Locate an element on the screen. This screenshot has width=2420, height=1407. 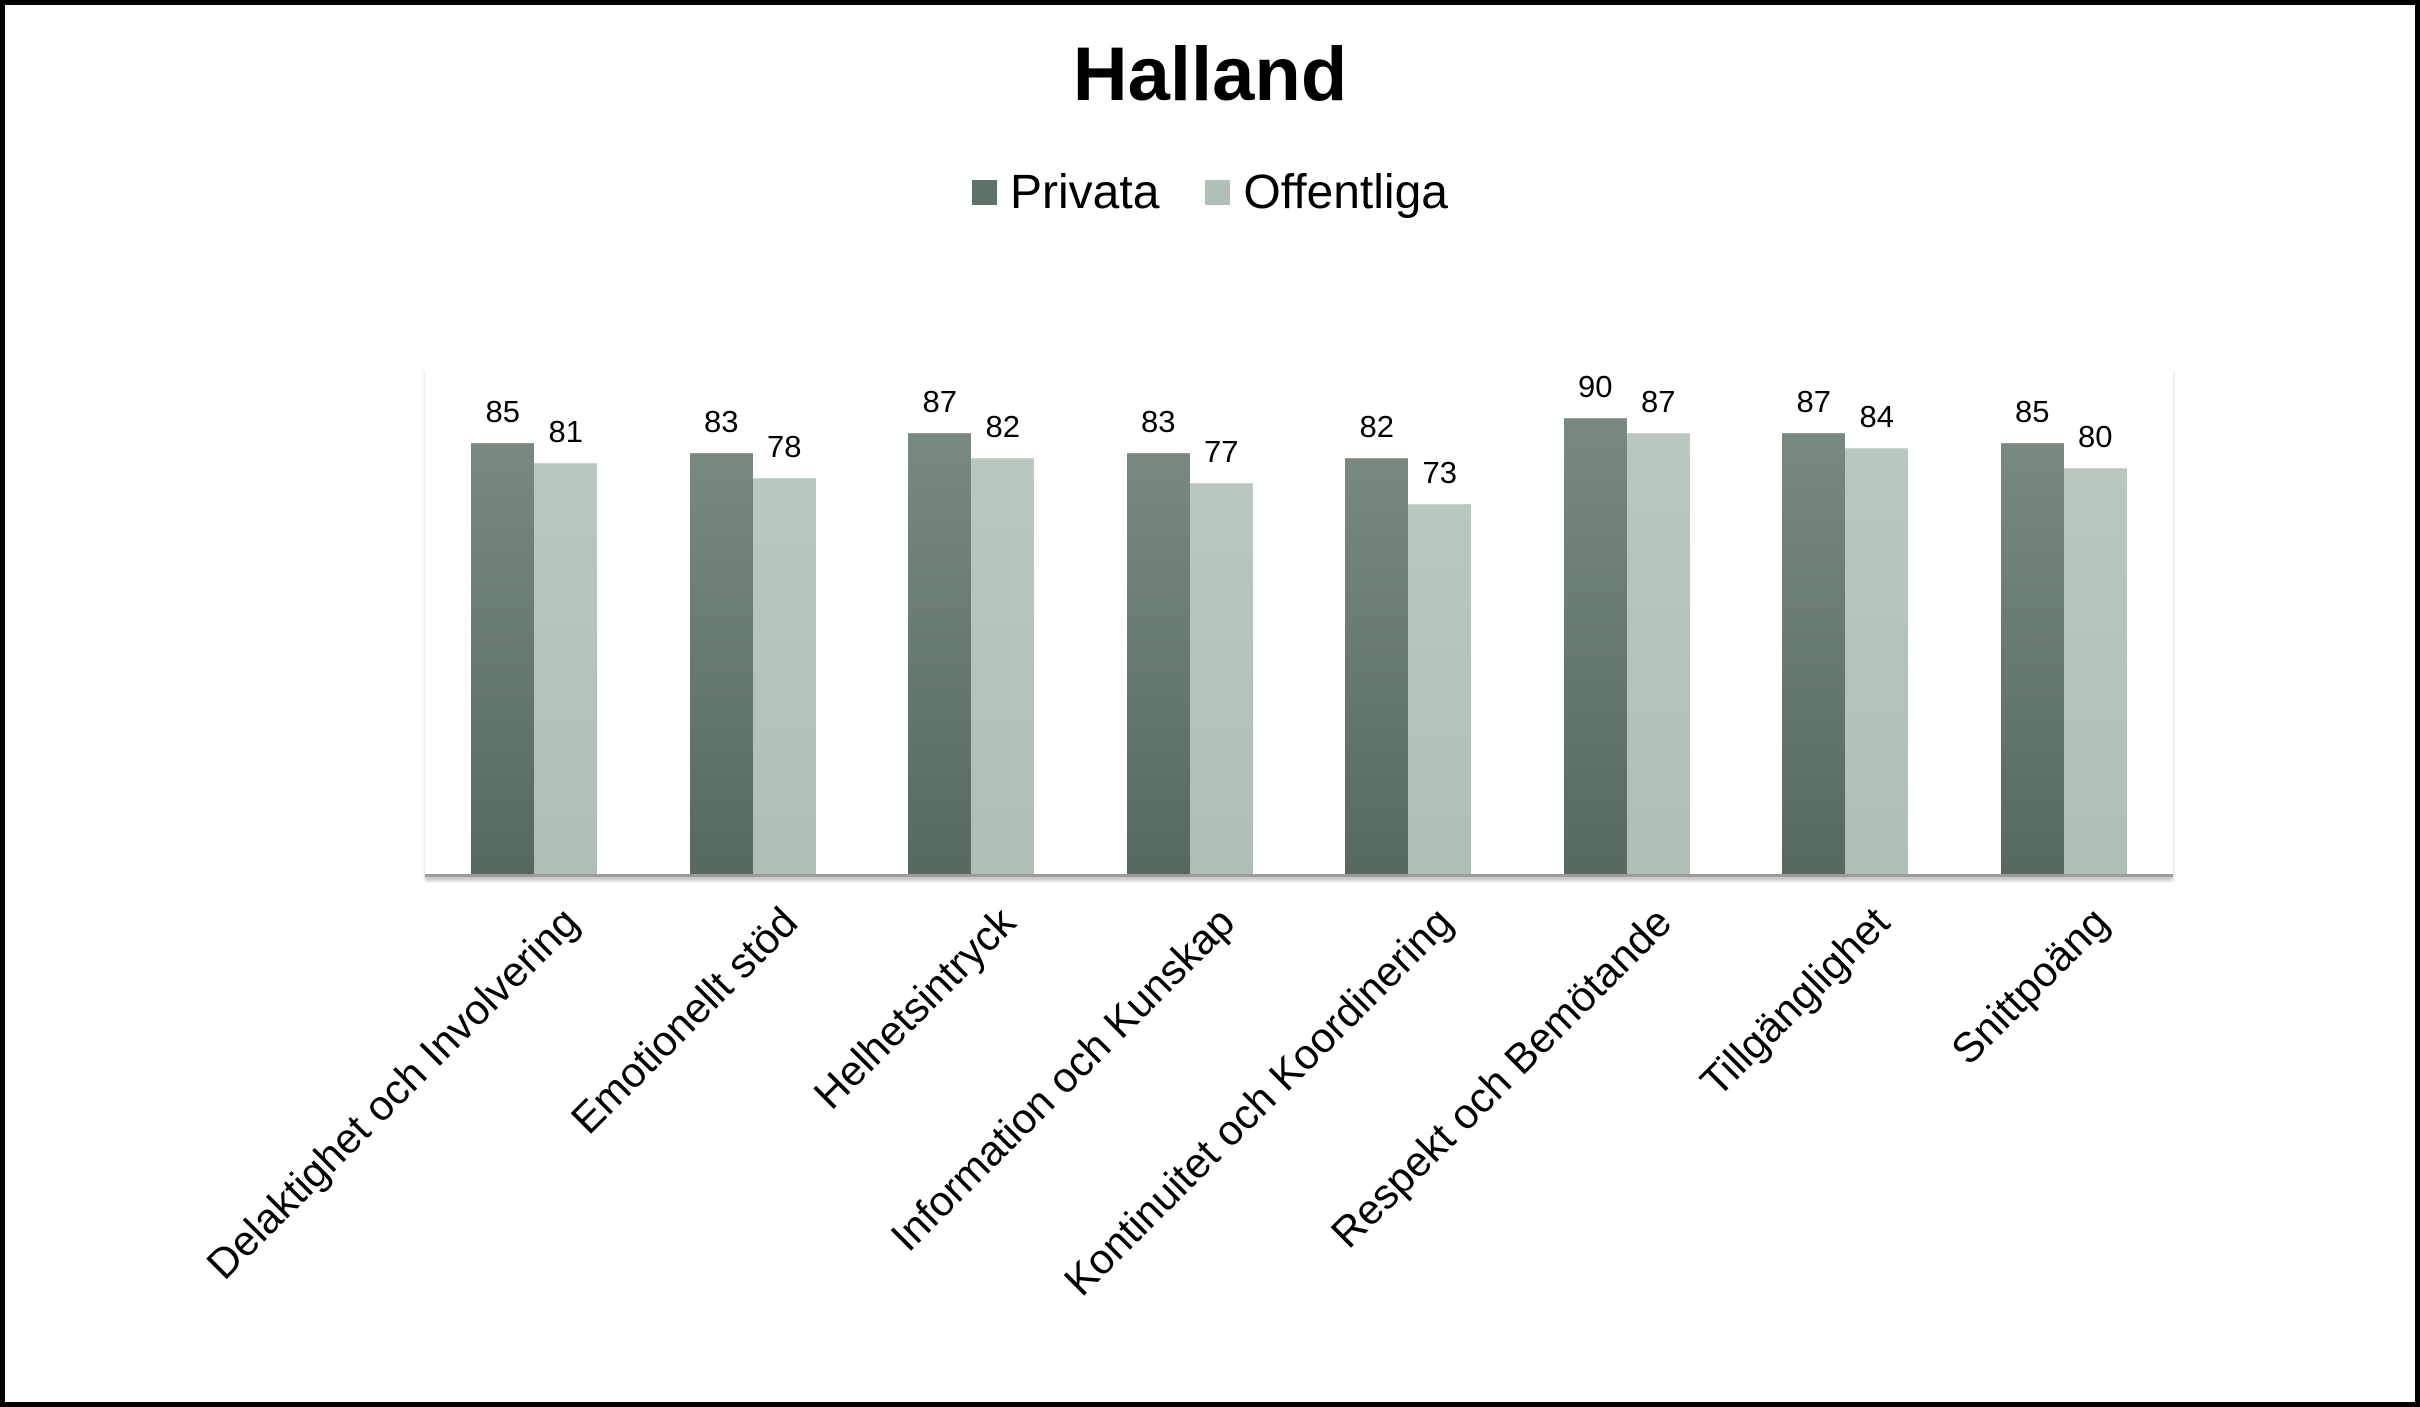
category-label: Helhetsintryck is located at coordinates (914, 1008).